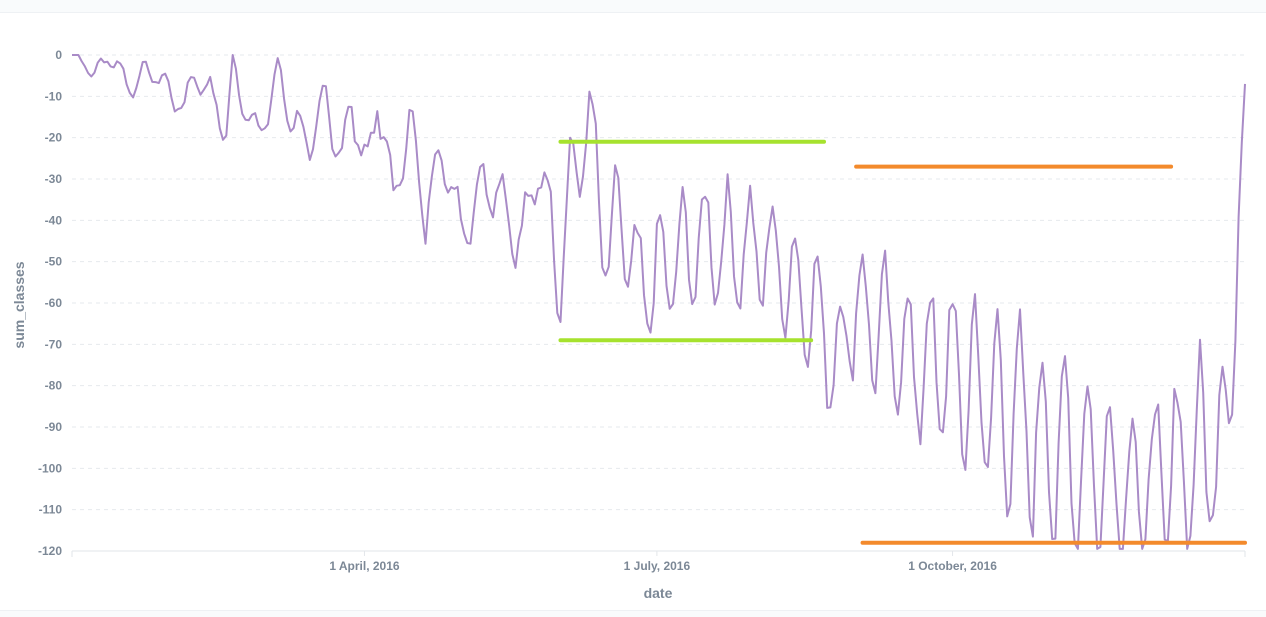  Describe the element at coordinates (54, 262) in the screenshot. I see `y-tick-label: -50` at that location.